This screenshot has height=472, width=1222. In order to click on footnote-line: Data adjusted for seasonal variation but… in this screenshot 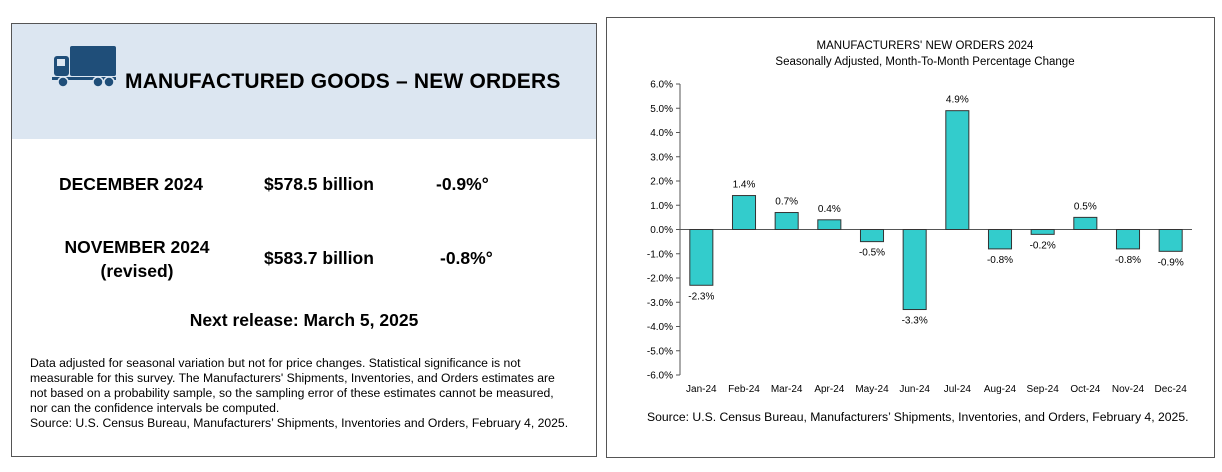, I will do `click(275, 363)`.